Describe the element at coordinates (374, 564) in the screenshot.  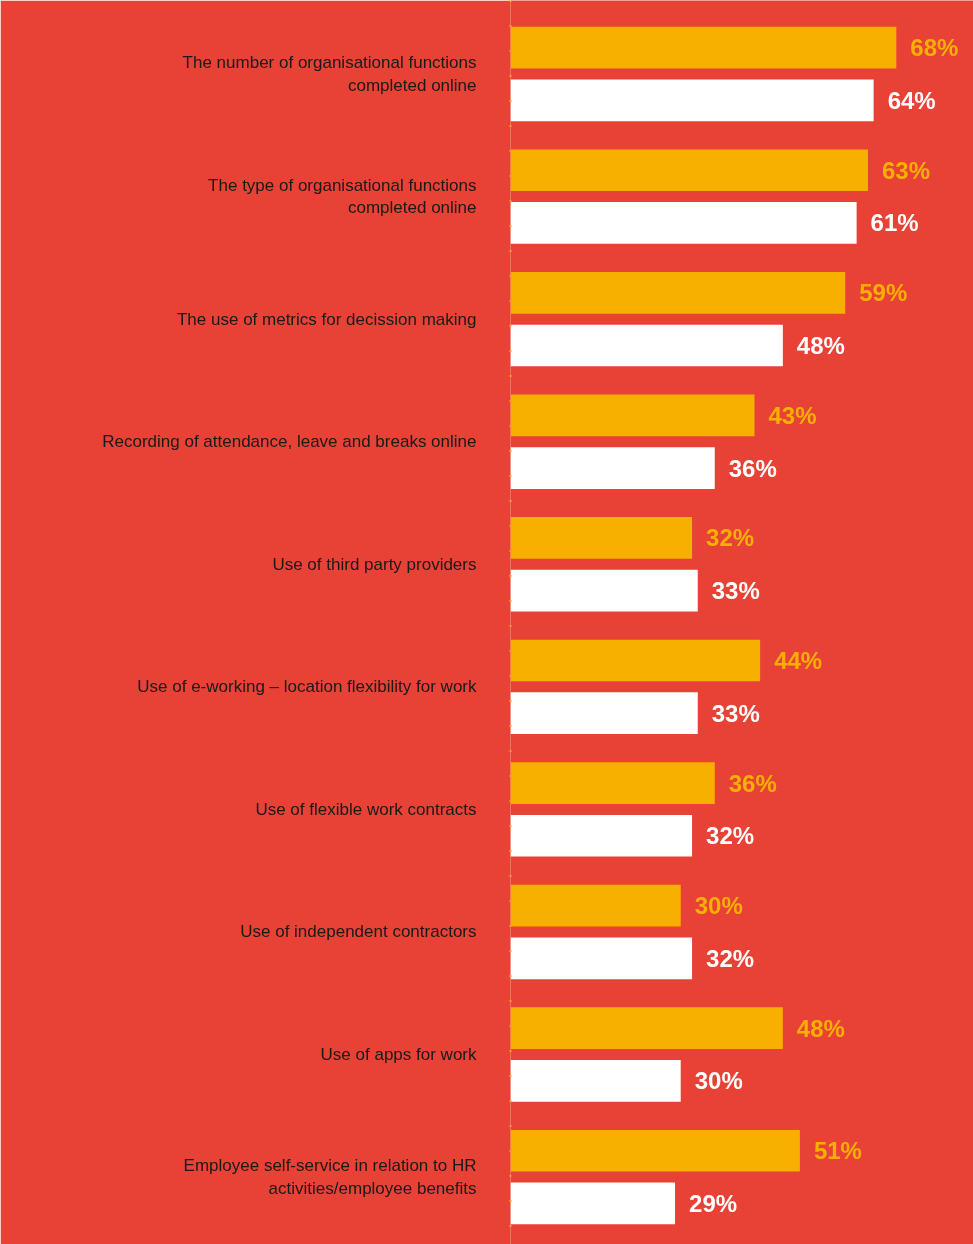
I see `y-tick-label: Use of third party providers` at that location.